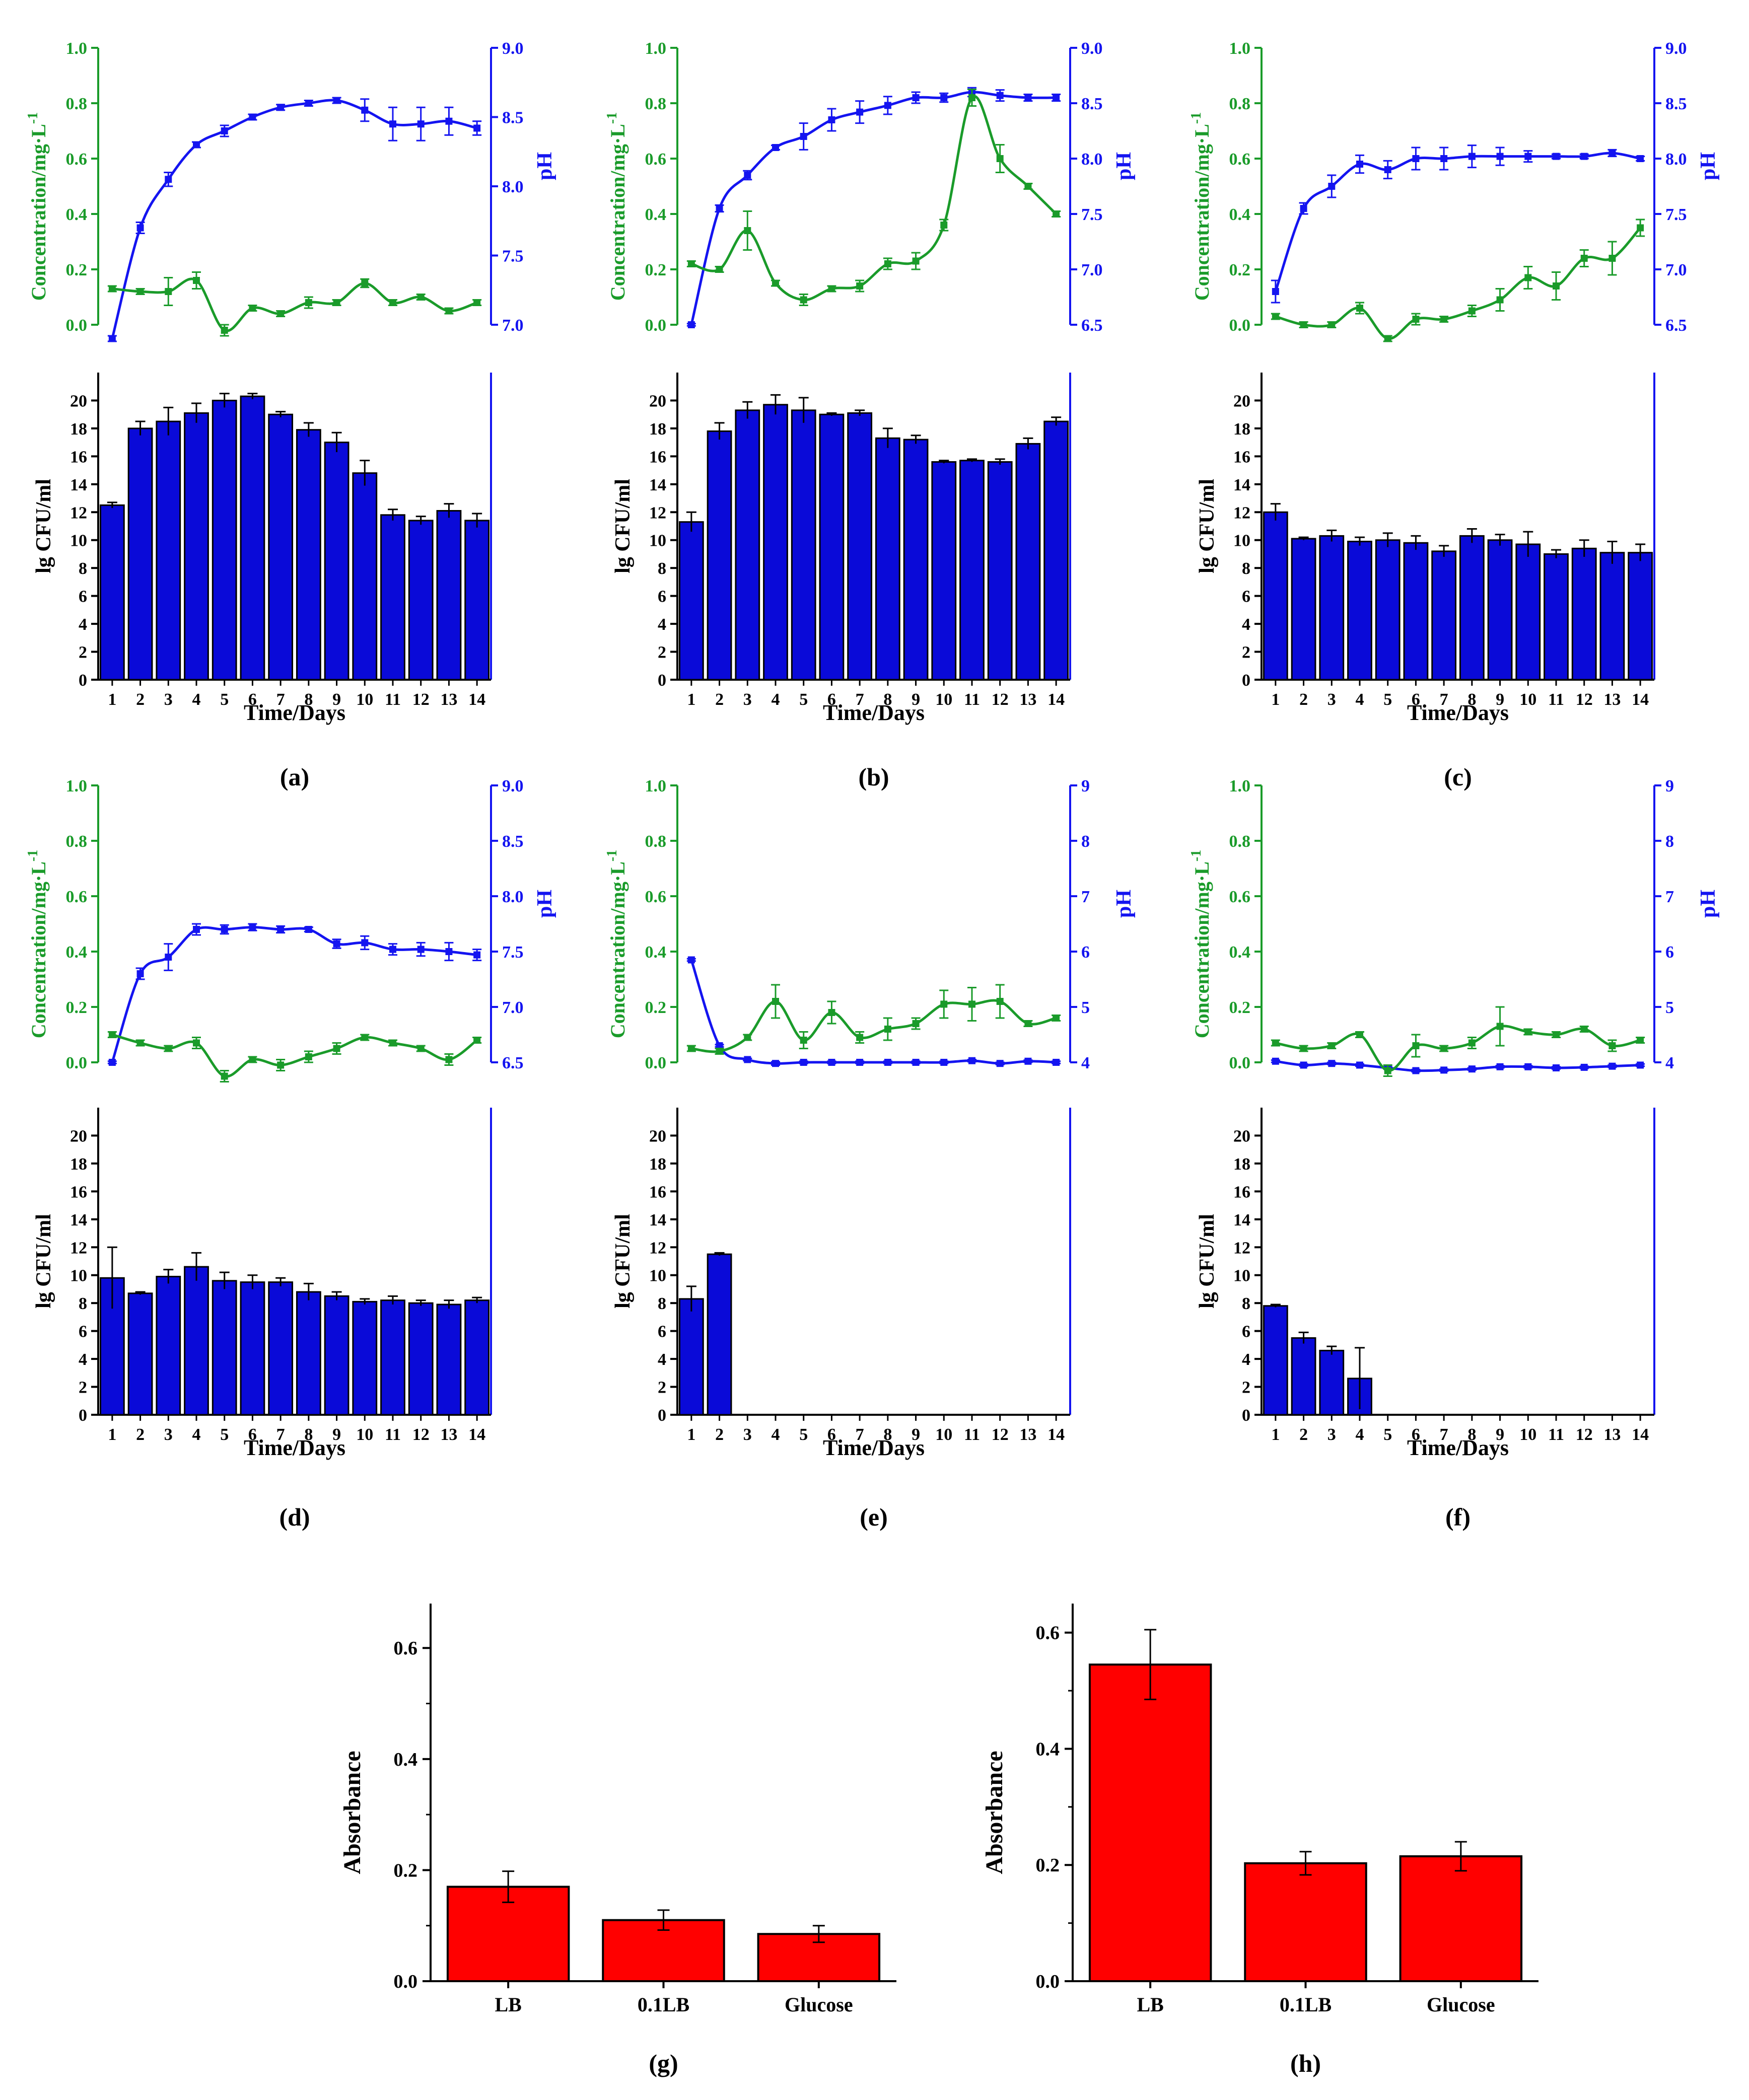  I want to click on absorbance-axis-label: Absorbance, so click(352, 1812).